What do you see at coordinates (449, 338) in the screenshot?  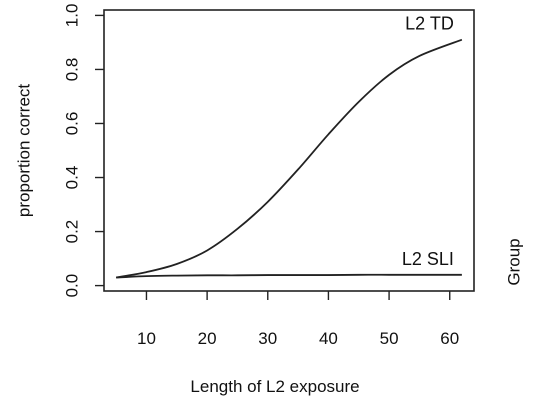 I see `x-tick-label: 60` at bounding box center [449, 338].